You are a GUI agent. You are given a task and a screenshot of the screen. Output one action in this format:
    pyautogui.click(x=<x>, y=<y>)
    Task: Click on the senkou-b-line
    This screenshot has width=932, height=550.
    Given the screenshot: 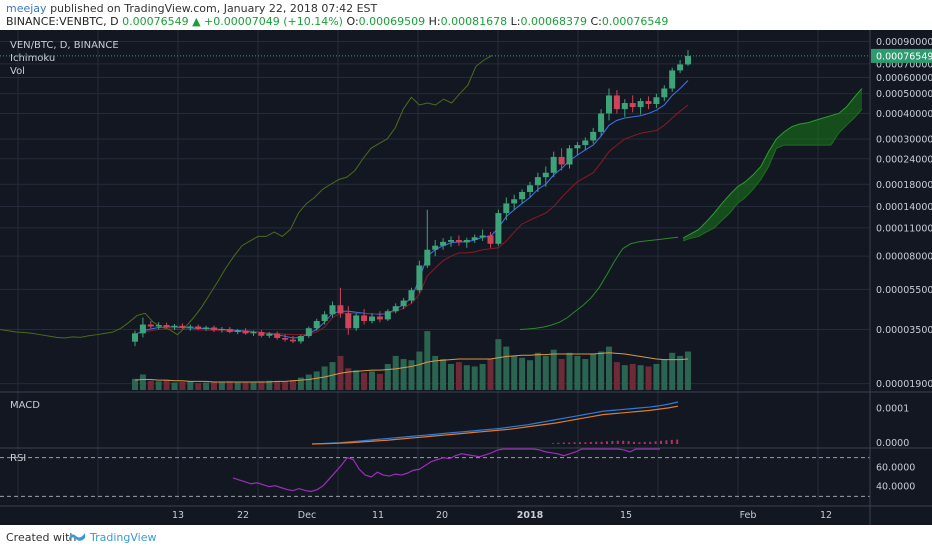 What is the action you would take?
    pyautogui.click(x=772, y=175)
    